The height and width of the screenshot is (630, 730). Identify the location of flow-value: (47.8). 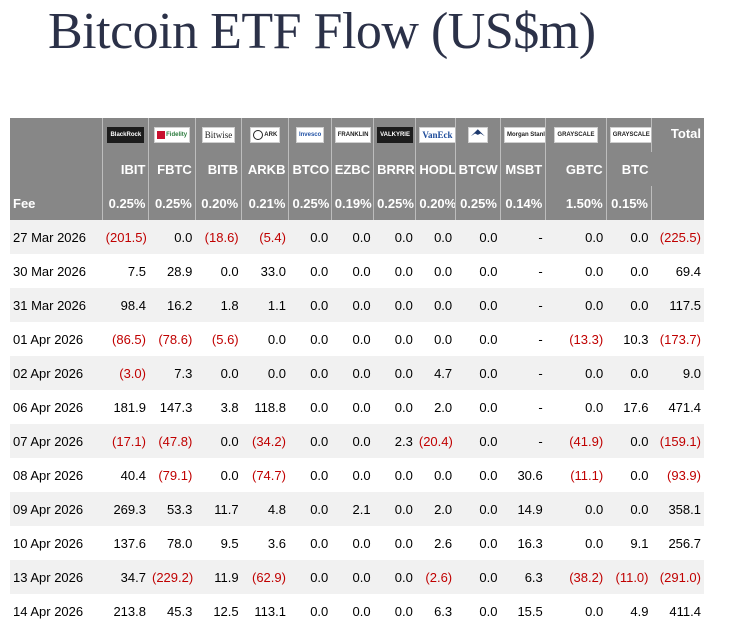
(172, 441).